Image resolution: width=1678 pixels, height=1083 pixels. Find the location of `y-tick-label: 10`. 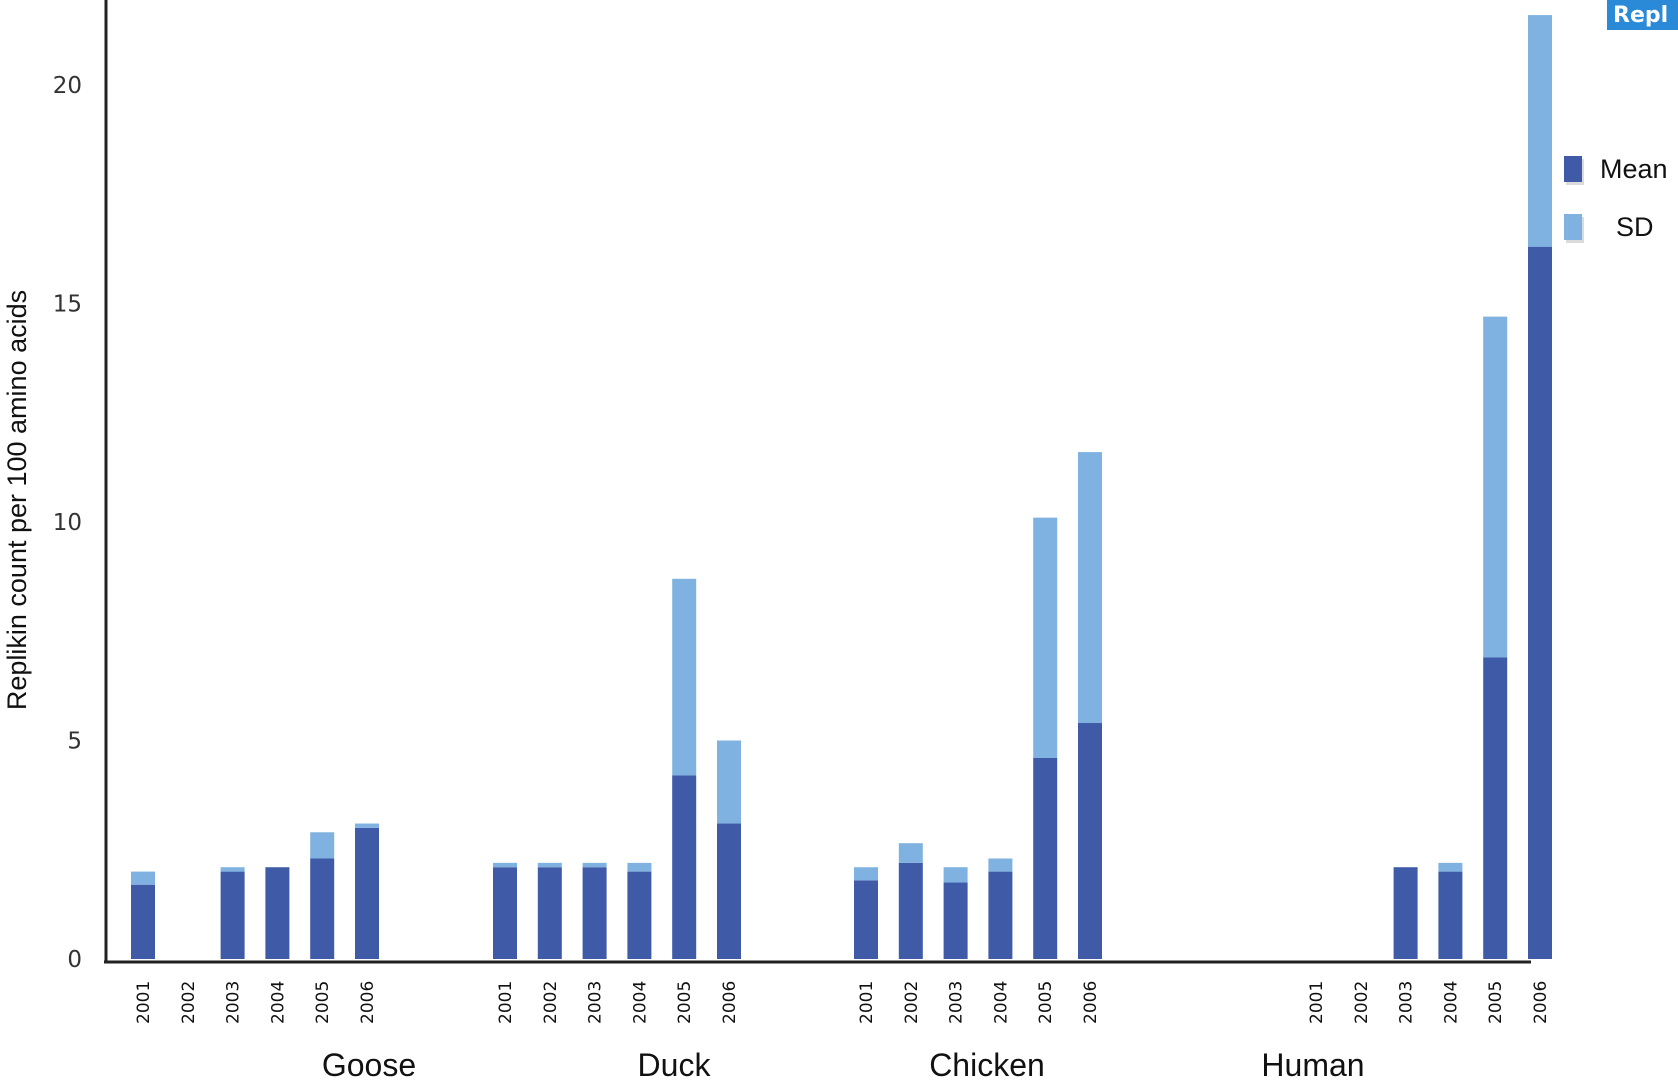

y-tick-label: 10 is located at coordinates (67, 523).